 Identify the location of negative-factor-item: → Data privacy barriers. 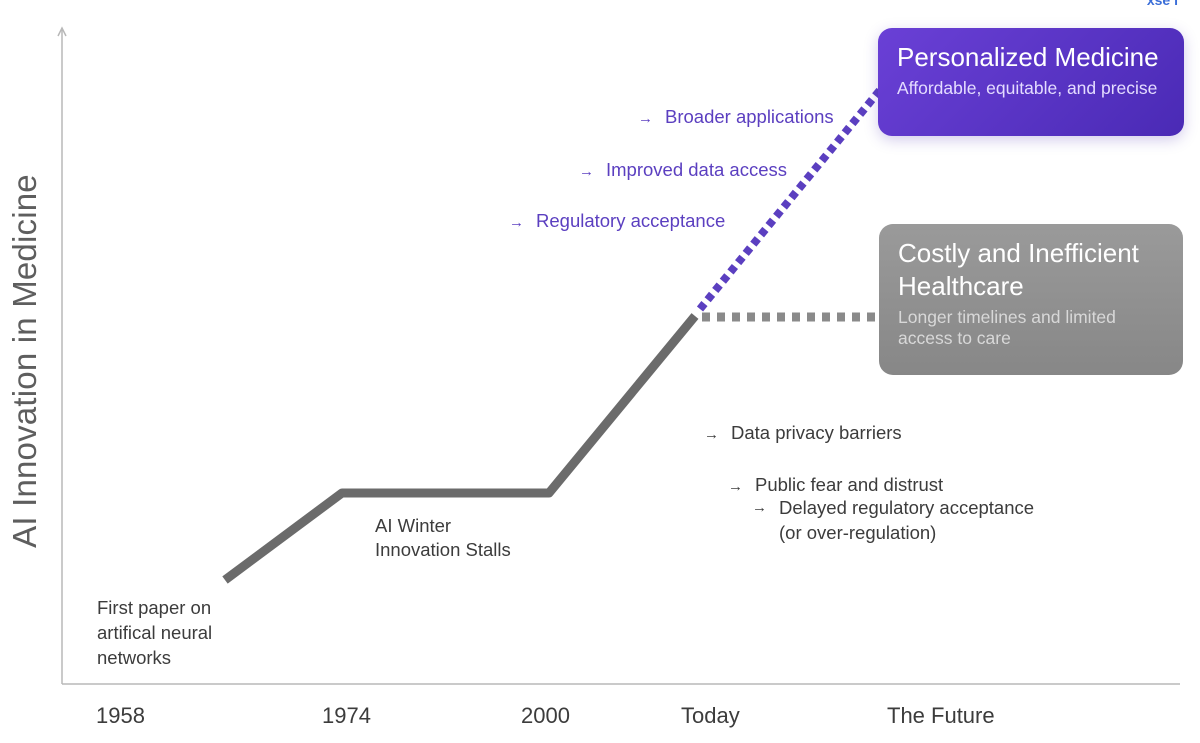
(803, 421).